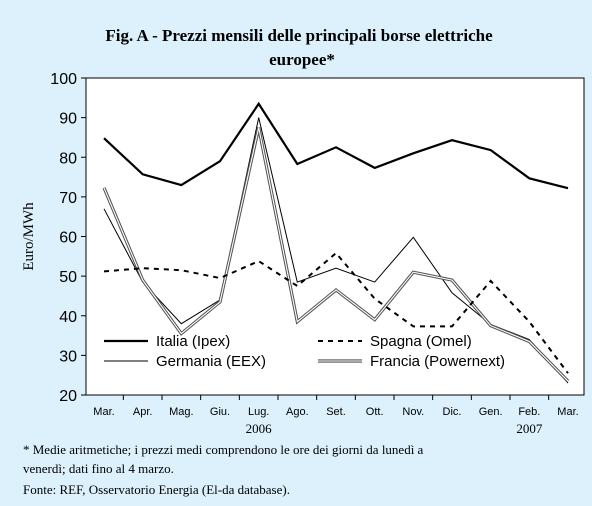  I want to click on x-tick-label: Feb., so click(529, 412).